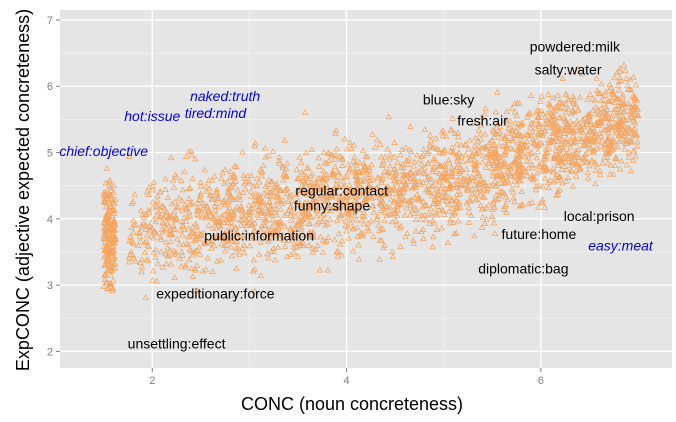 The height and width of the screenshot is (422, 676). I want to click on annotation-label: hot:issue, so click(152, 116).